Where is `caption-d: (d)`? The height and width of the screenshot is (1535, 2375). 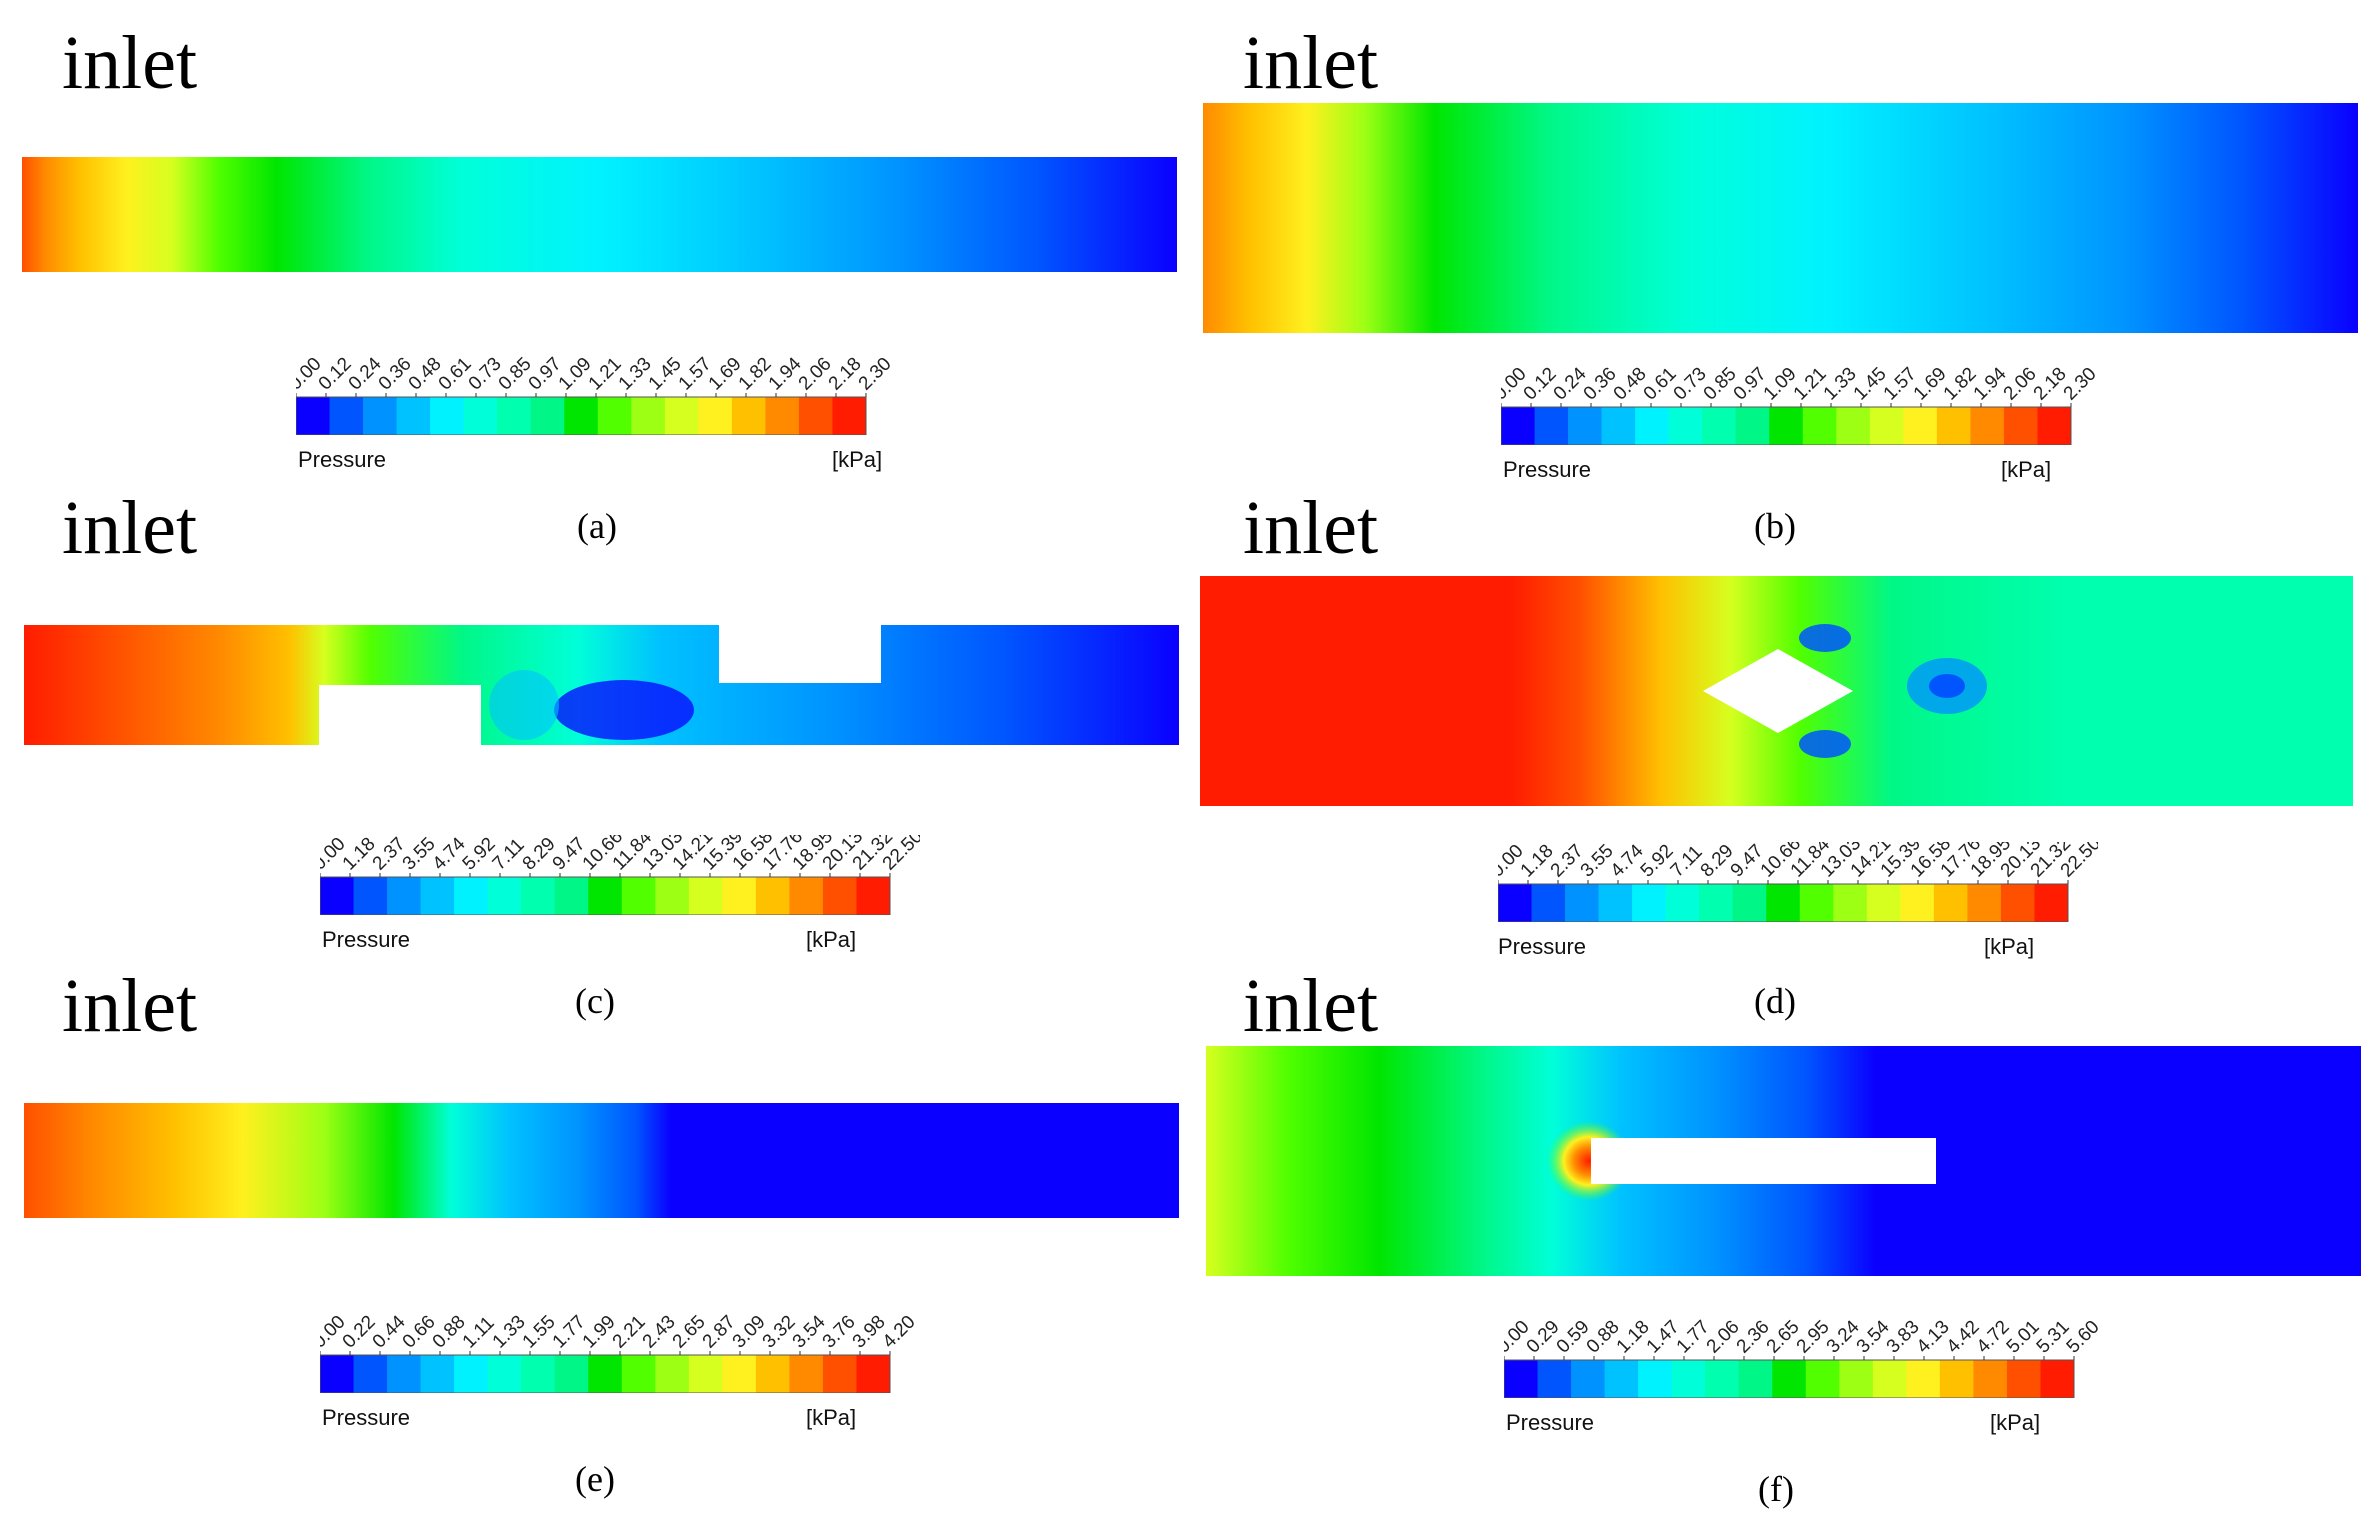 caption-d: (d) is located at coordinates (1775, 1001).